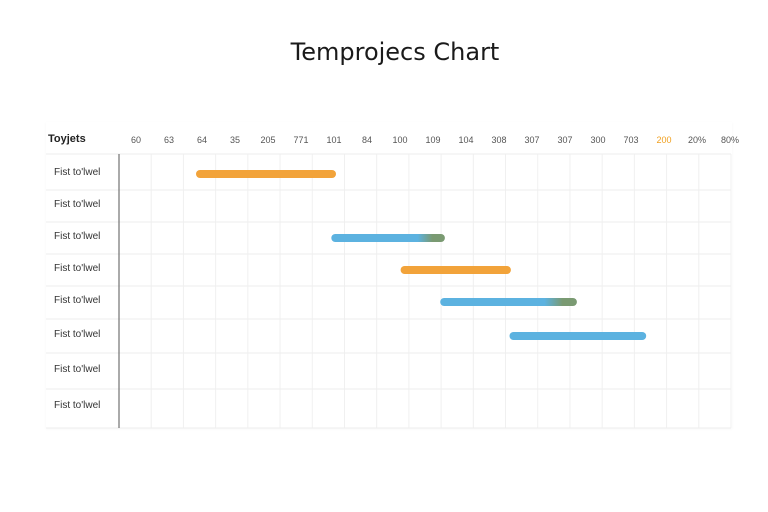 Image resolution: width=768 pixels, height=512 pixels. I want to click on x-tick-label: 80%, so click(730, 140).